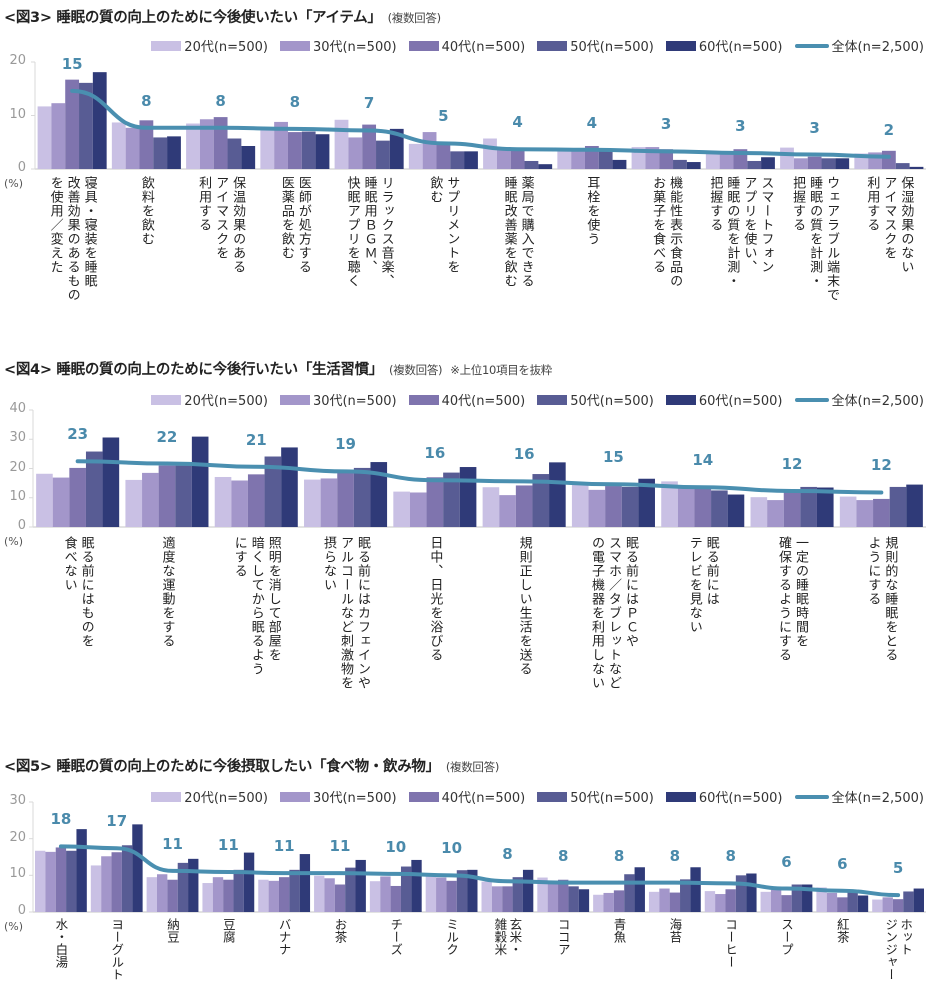  What do you see at coordinates (881, 599) in the screenshot?
I see `x-axis-label: 規則的な睡眠をとる ようにする` at bounding box center [881, 599].